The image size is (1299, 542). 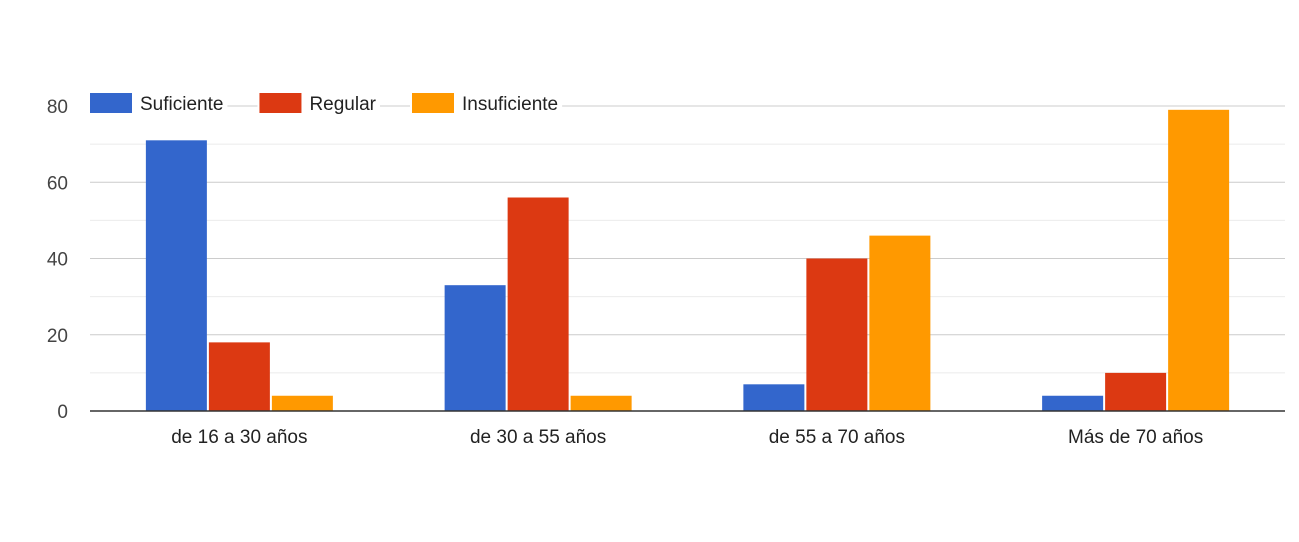 I want to click on legend-label: Regular, so click(x=342, y=104).